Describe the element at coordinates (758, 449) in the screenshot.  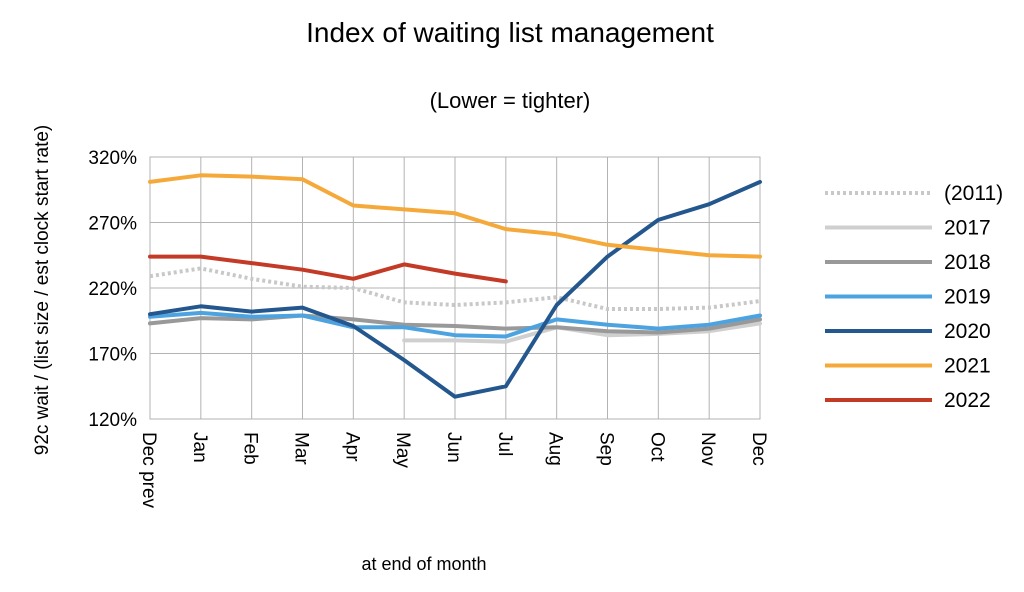
I see `x-tick-label: Dec` at that location.